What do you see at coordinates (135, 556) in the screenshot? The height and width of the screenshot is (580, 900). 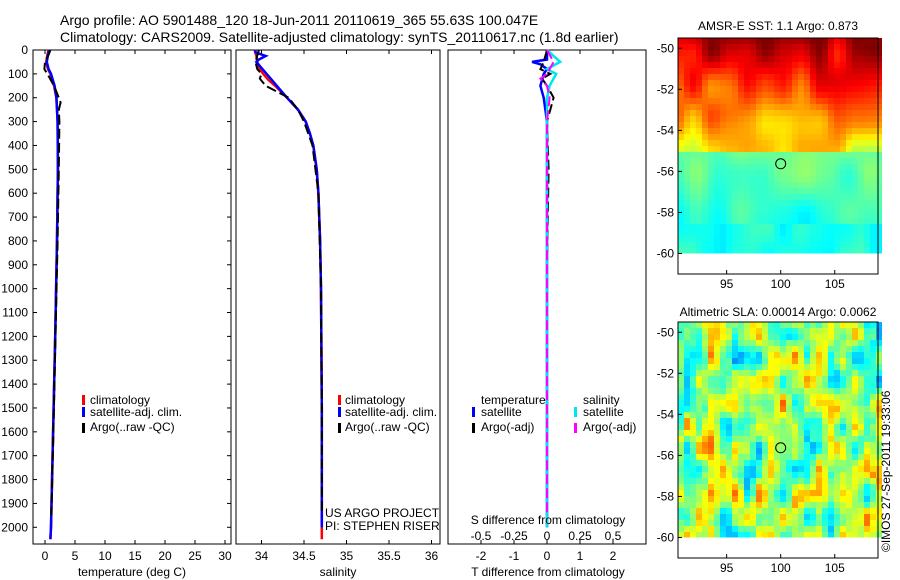 I see `x-tick-label: 15` at bounding box center [135, 556].